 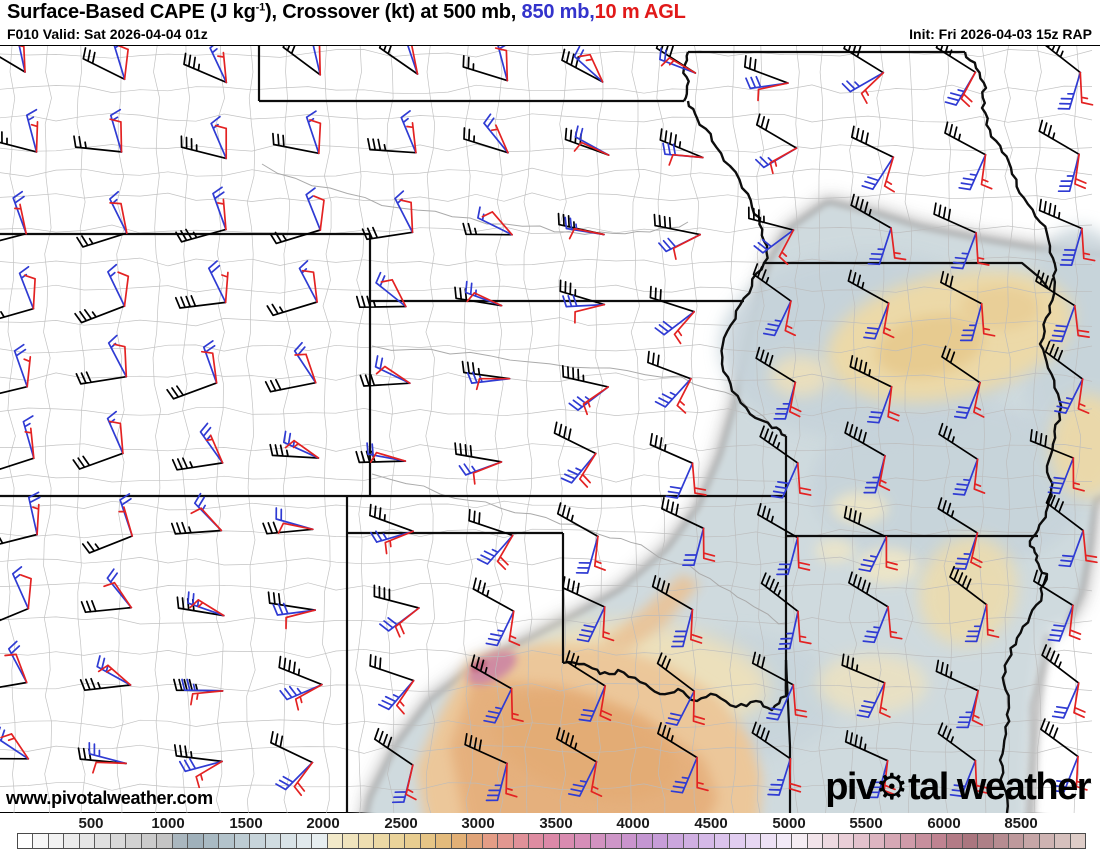 What do you see at coordinates (891, 787) in the screenshot?
I see `gear-icon: ⚙` at bounding box center [891, 787].